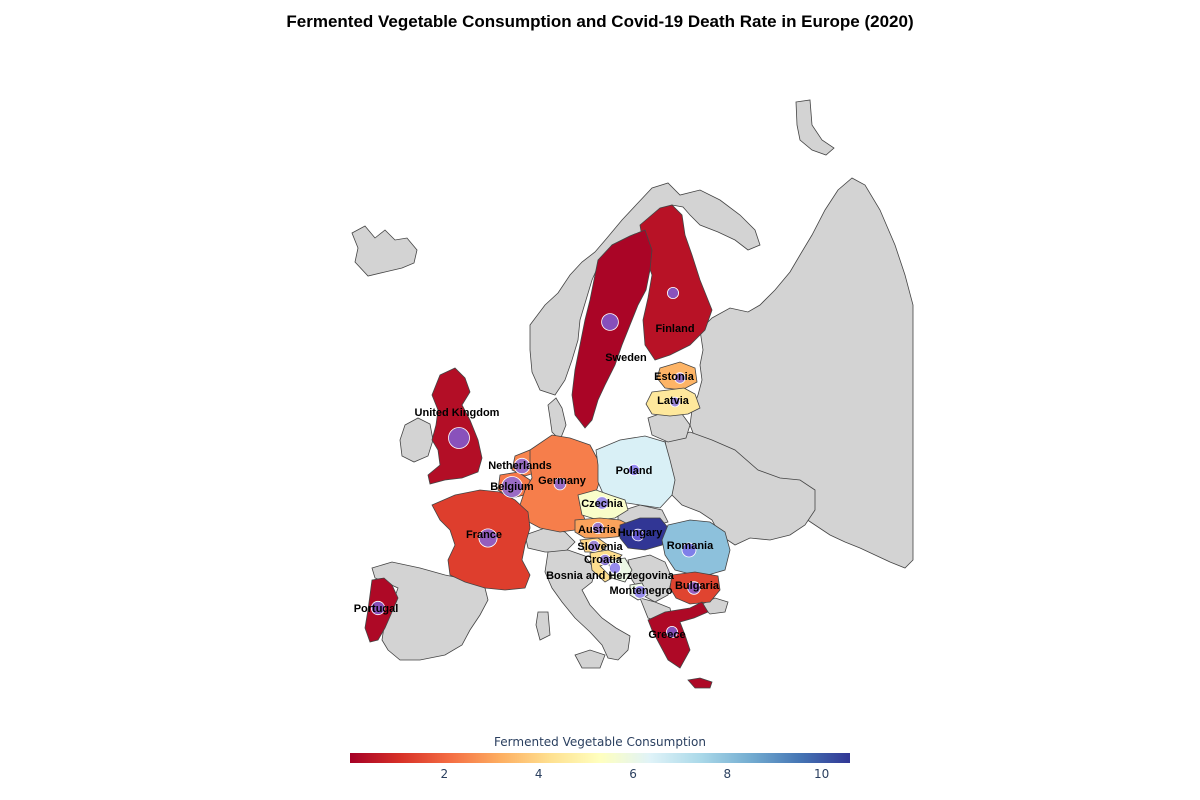  Describe the element at coordinates (455, 426) in the screenshot. I see `country-united-kingdom` at that location.